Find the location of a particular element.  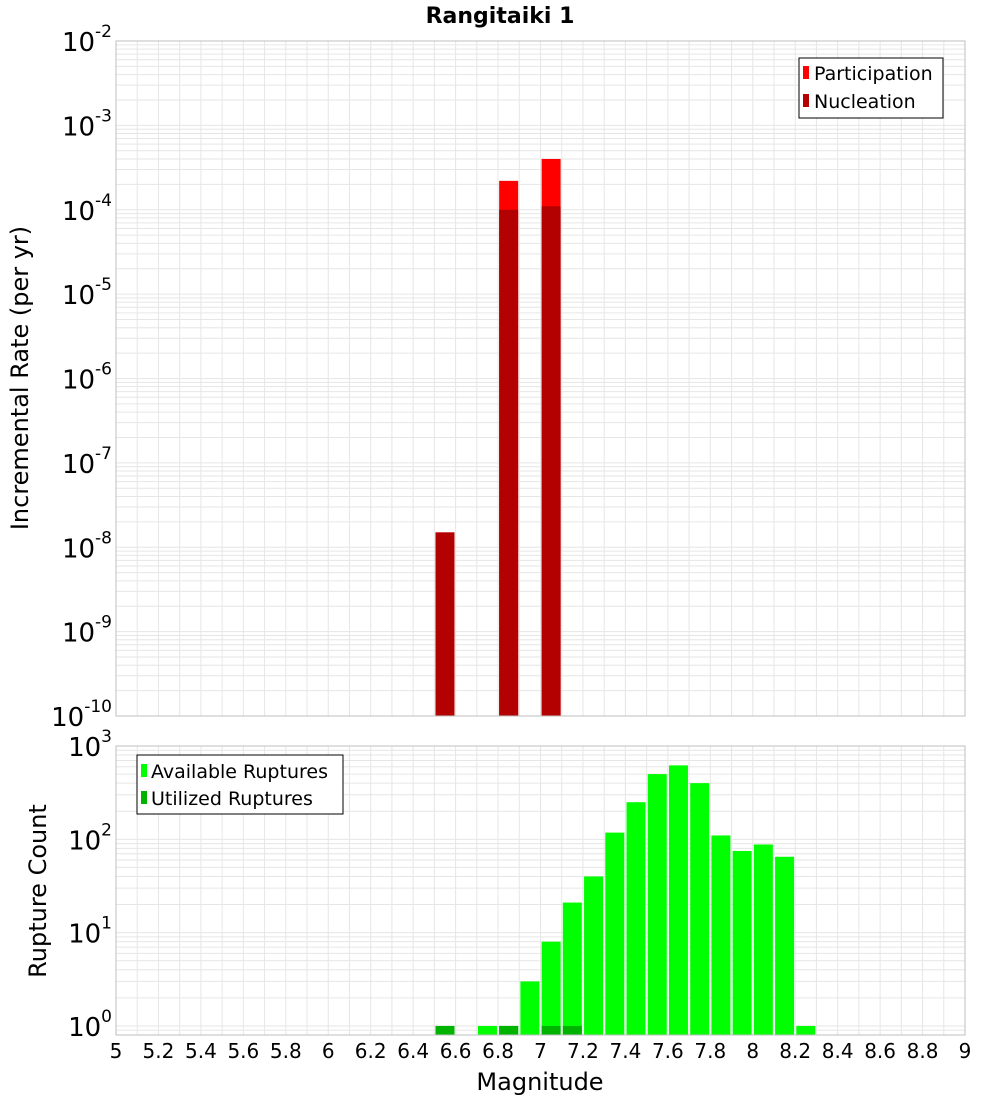

x-tick-label: 7 is located at coordinates (540, 1051).